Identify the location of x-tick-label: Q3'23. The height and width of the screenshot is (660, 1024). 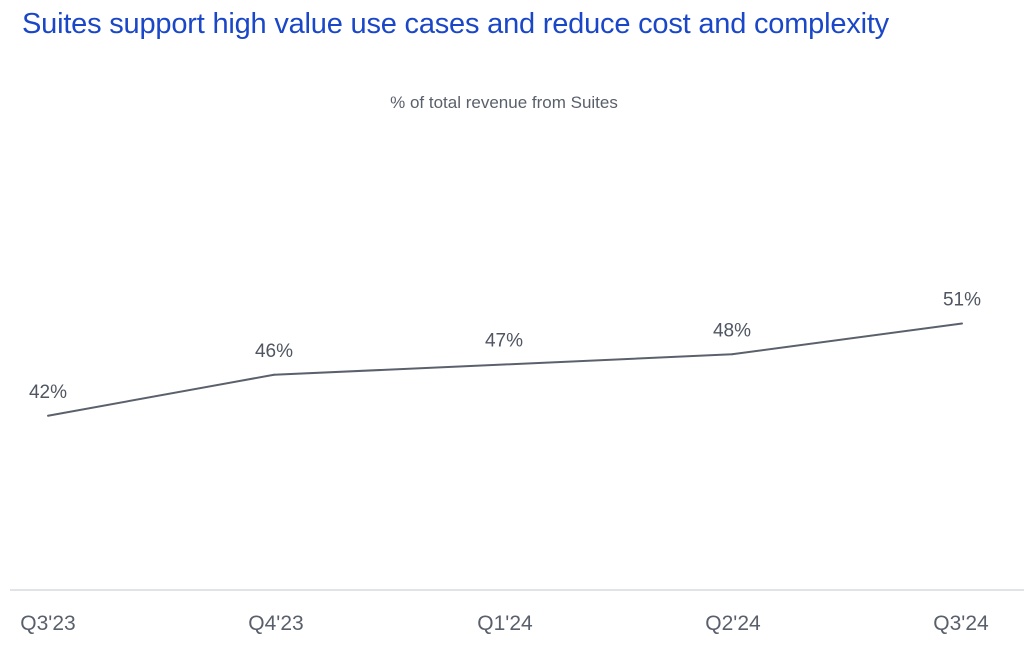
(47, 623).